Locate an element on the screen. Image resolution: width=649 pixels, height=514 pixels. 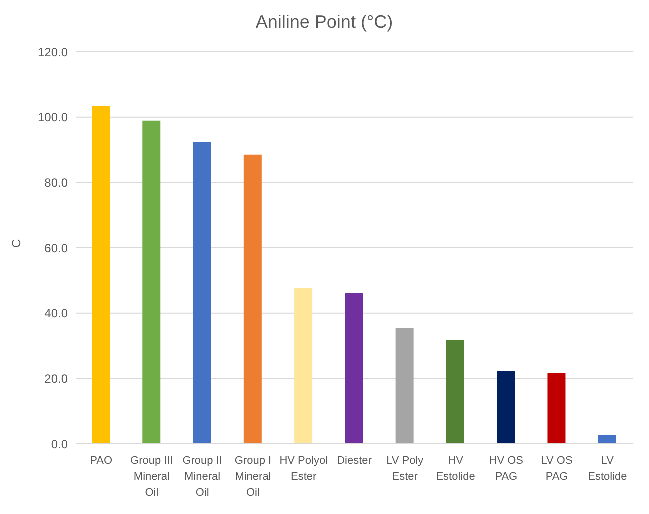
chart-title: Aniline Point (°C) is located at coordinates (324, 22).